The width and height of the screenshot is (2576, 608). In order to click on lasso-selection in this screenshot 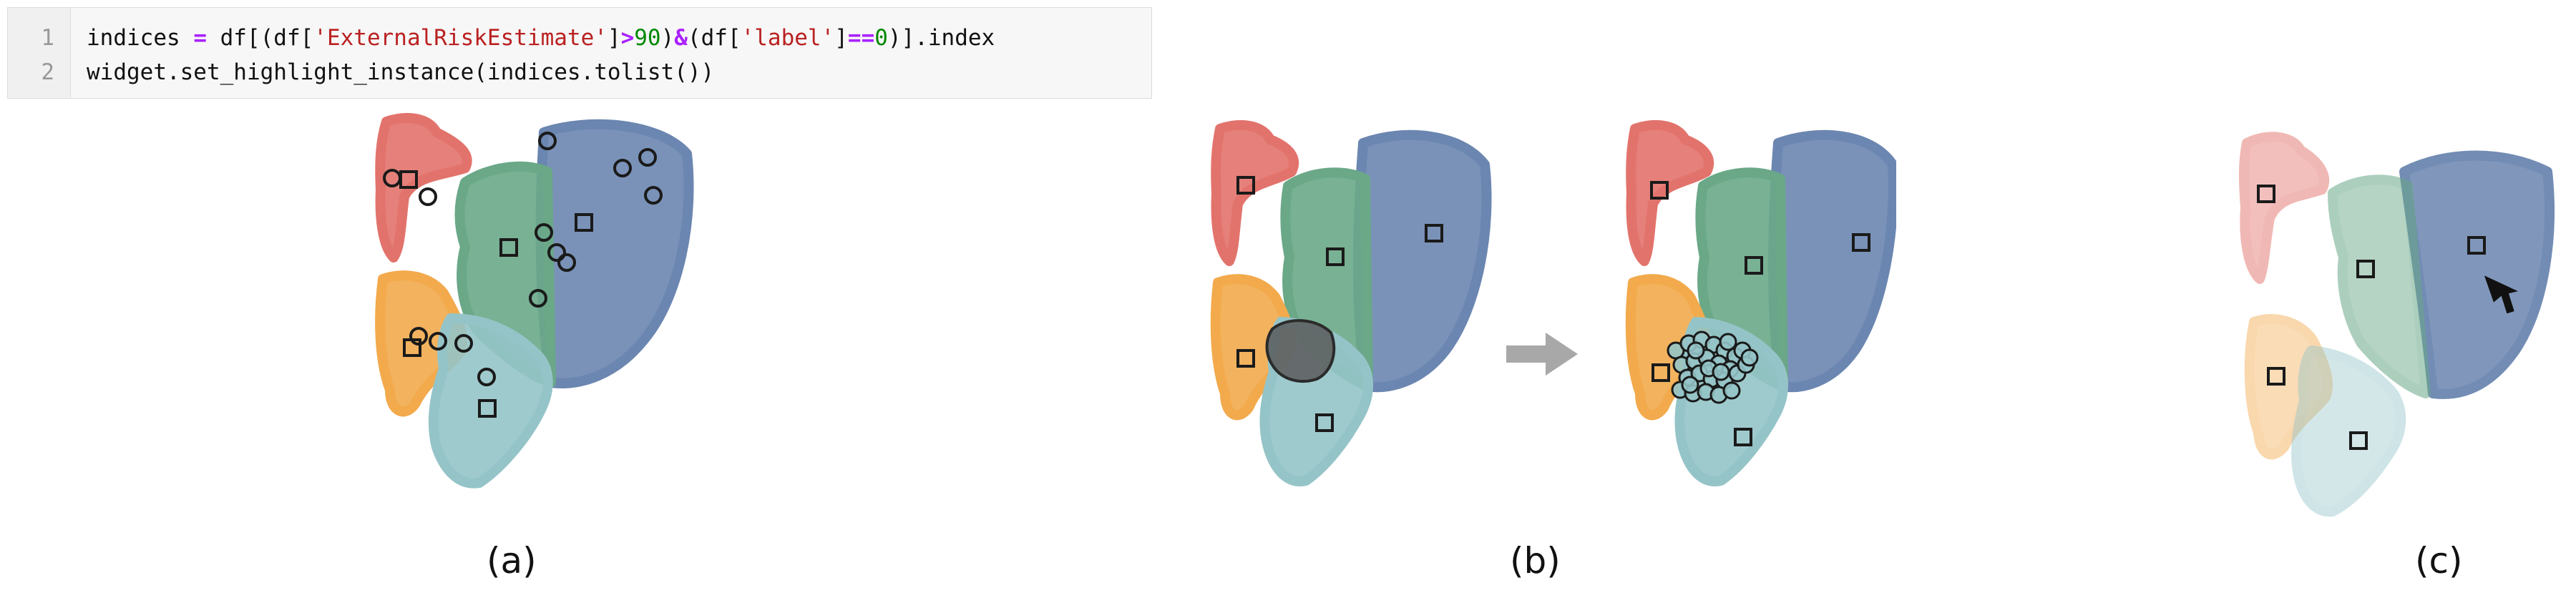, I will do `click(1300, 351)`.